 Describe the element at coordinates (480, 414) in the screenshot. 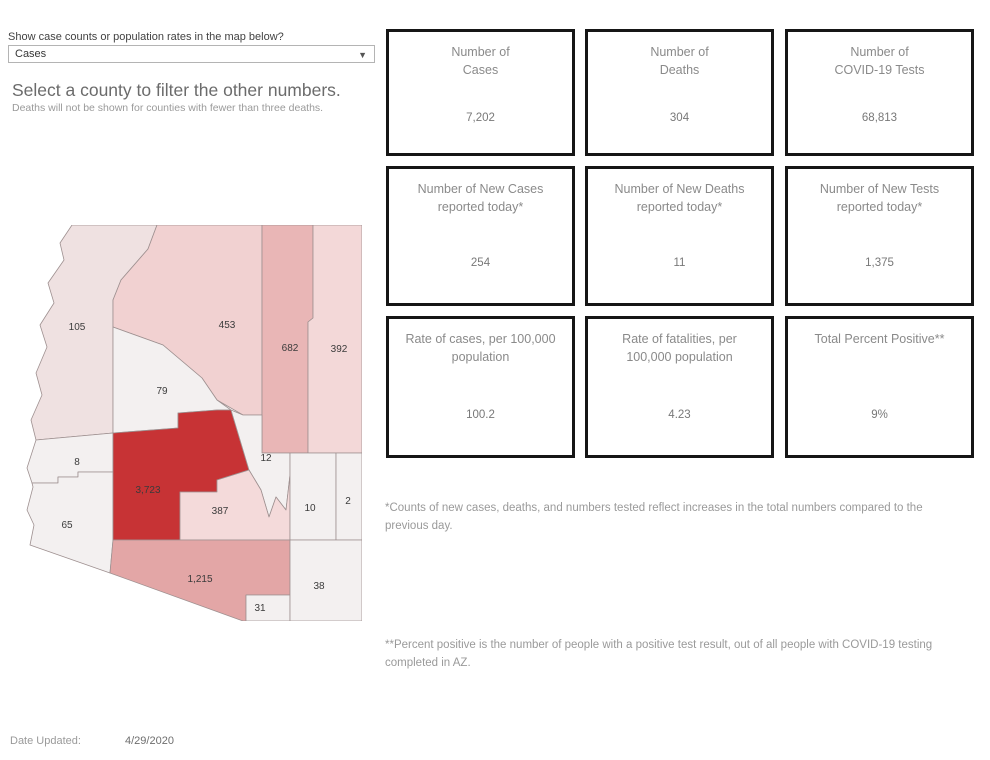

I see `kpi-value: 100.2` at that location.